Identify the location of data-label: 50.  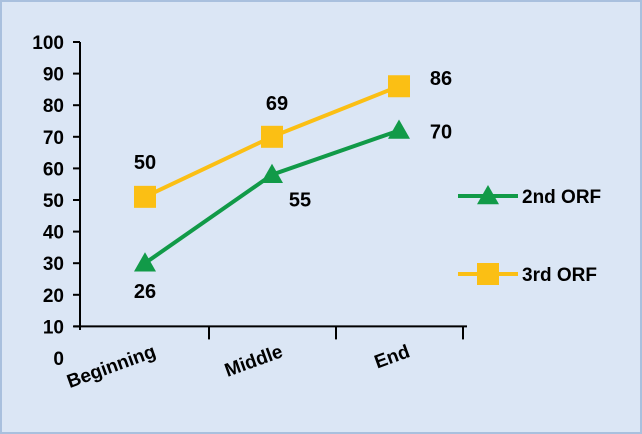
(145, 163).